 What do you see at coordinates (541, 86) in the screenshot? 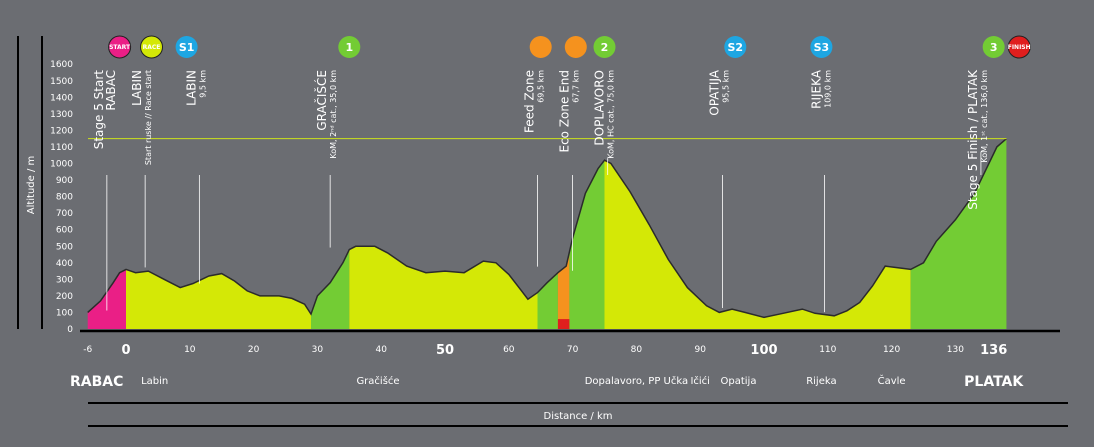
I see `waypoint-sub: 69,5 km` at bounding box center [541, 86].